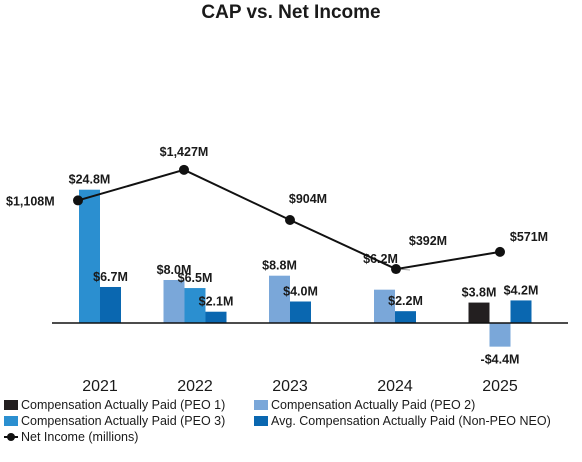 The height and width of the screenshot is (462, 582). What do you see at coordinates (195, 386) in the screenshot?
I see `x-tick-label-2022: 2022` at bounding box center [195, 386].